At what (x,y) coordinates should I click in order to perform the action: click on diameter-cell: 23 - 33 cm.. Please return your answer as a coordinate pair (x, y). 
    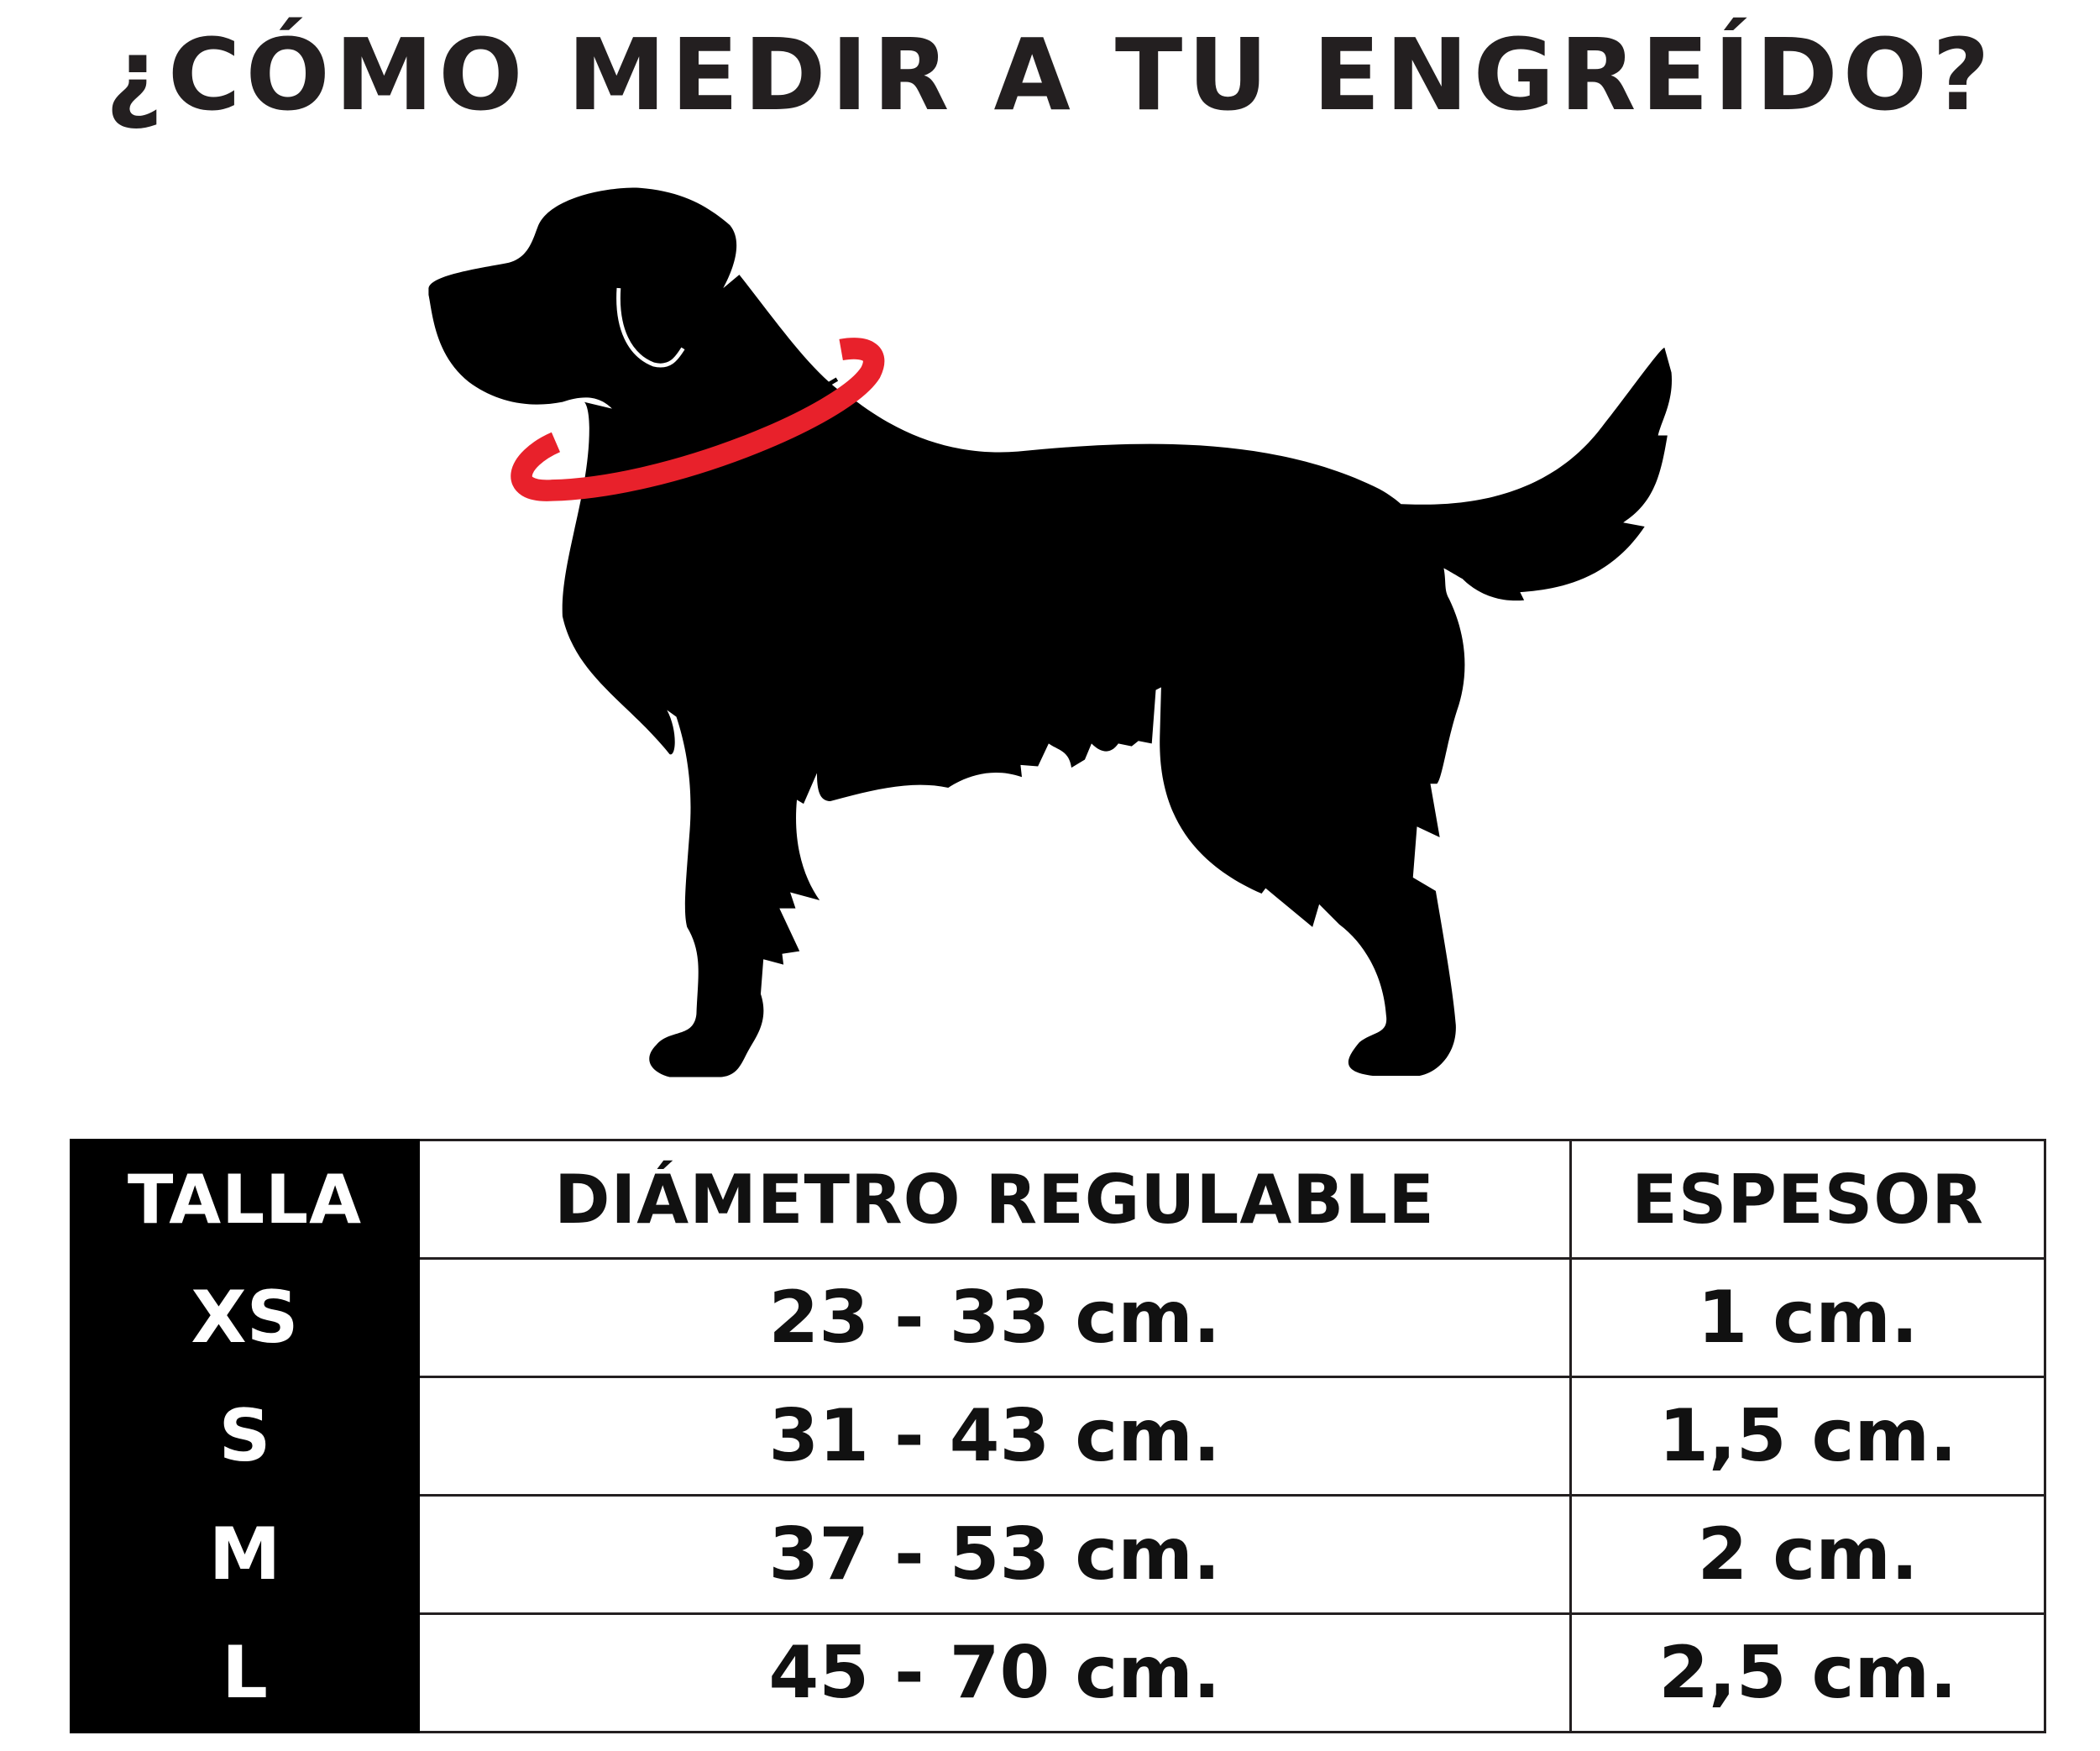
    Looking at the image, I should click on (995, 1317).